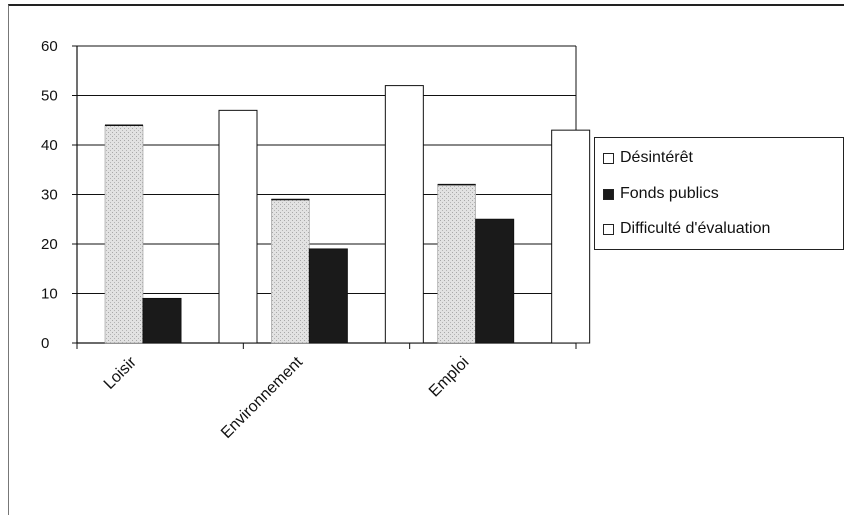  What do you see at coordinates (49, 244) in the screenshot?
I see `y-tick-label: 20` at bounding box center [49, 244].